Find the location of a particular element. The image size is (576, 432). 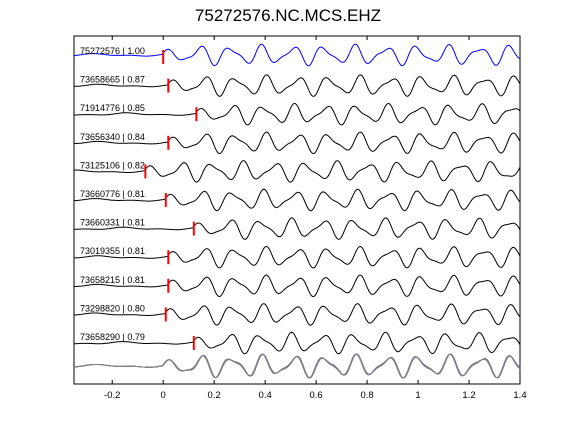

trace-label: 73125106 | 0.82 is located at coordinates (112, 165).